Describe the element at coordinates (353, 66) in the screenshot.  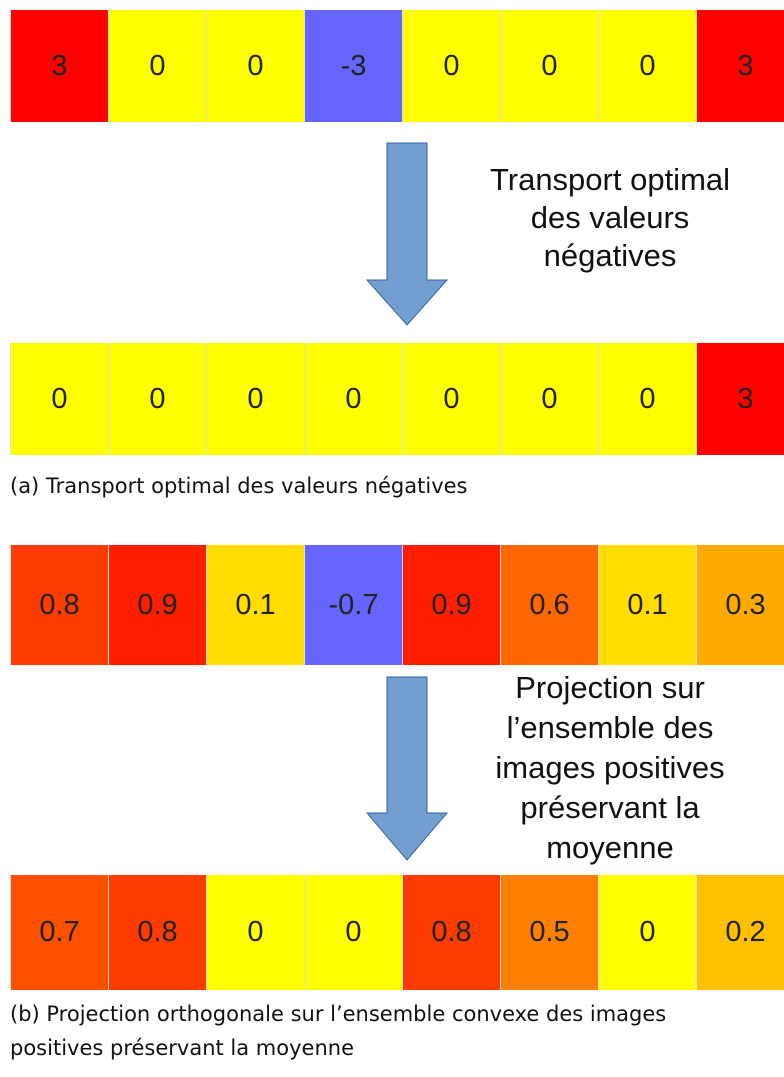
I see `cell: -3` at that location.